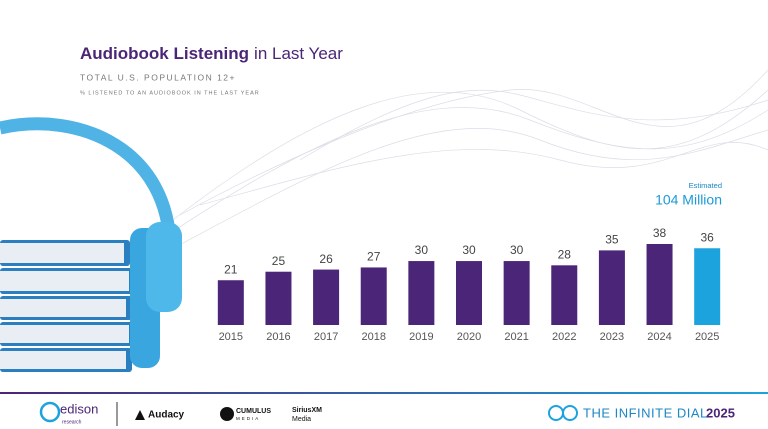  I want to click on chart-title: Audiobook Listening in Last Year, so click(211, 53).